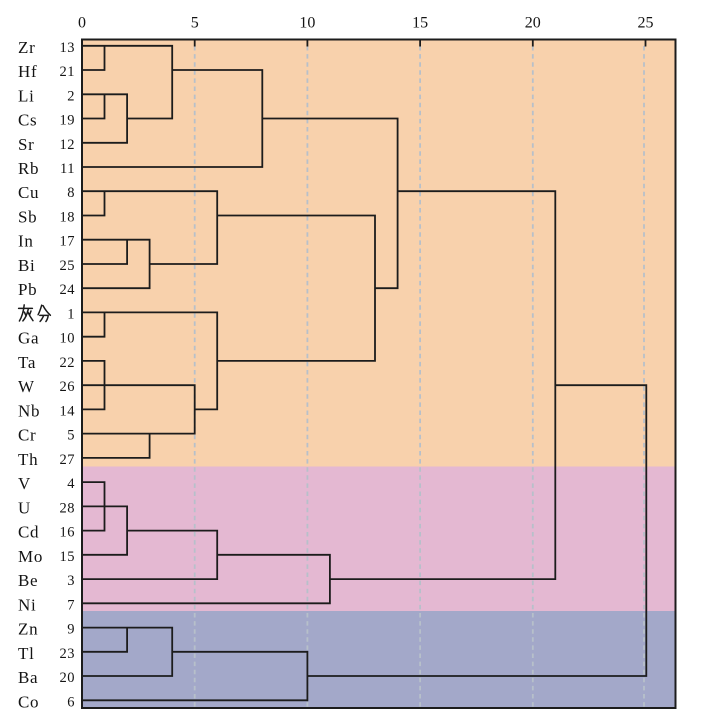  I want to click on svg-text: 23, so click(68, 654).